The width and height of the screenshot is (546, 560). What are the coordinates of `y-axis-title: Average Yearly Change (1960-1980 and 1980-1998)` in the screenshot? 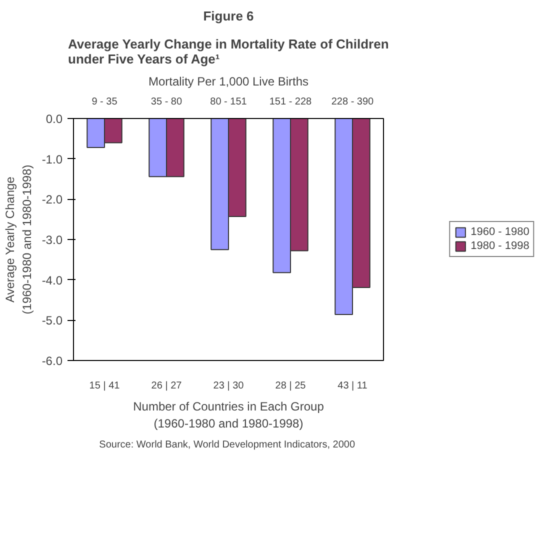 It's located at (18, 239).